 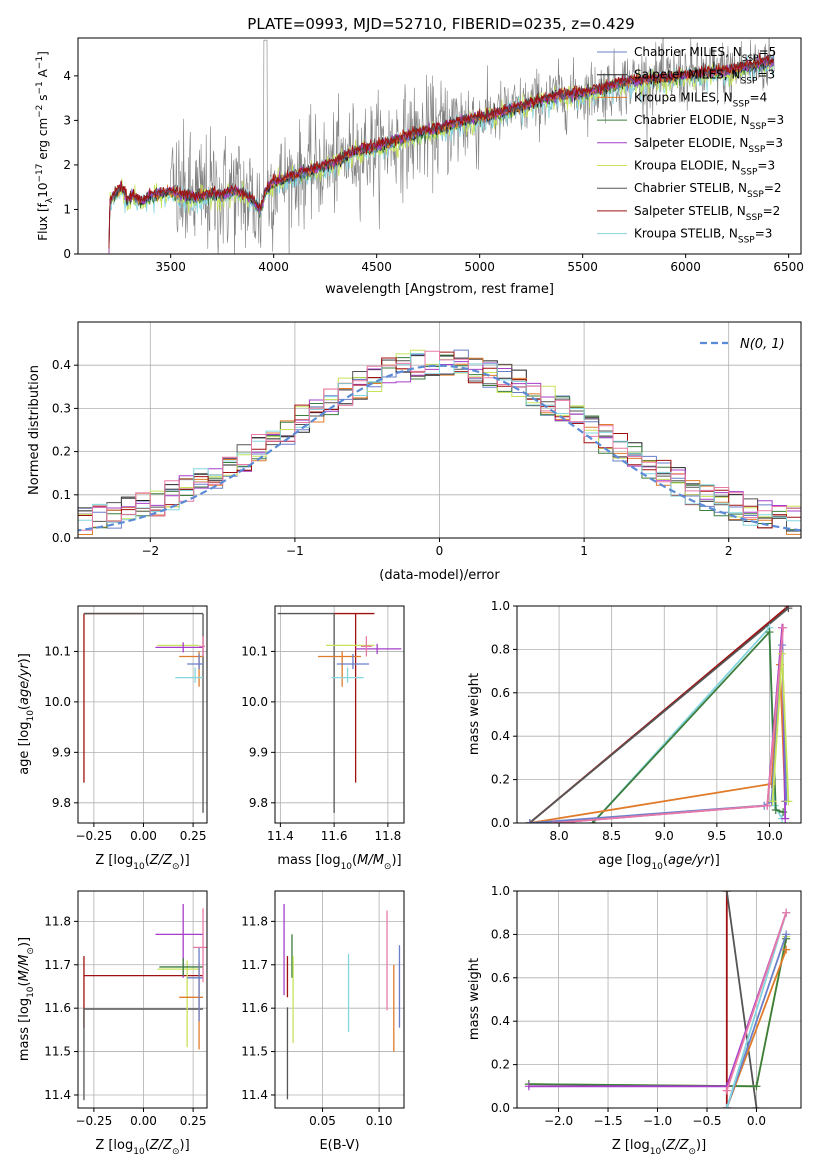 What do you see at coordinates (685, 267) in the screenshot?
I see `x-tick-label: 6000` at bounding box center [685, 267].